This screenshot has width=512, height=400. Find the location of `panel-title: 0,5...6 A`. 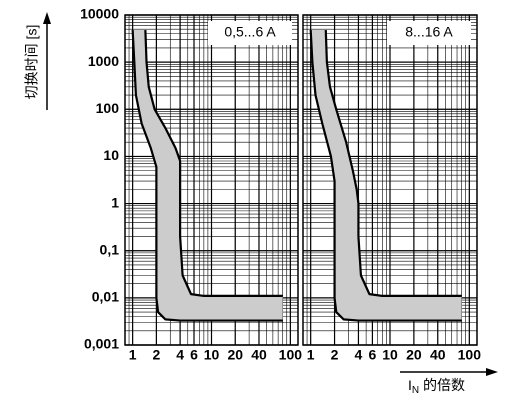

panel-title: 0,5...6 A is located at coordinates (250, 32).